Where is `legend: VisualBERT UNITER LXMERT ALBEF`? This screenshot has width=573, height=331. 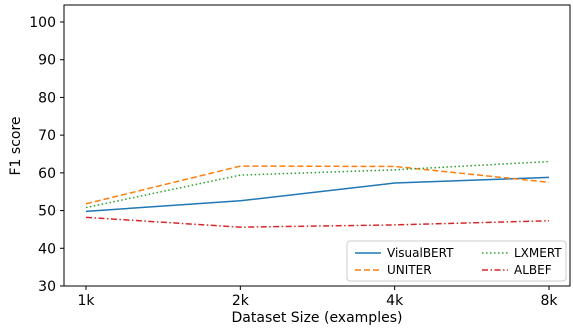 legend: VisualBERT UNITER LXMERT ALBEF is located at coordinates (456, 261).